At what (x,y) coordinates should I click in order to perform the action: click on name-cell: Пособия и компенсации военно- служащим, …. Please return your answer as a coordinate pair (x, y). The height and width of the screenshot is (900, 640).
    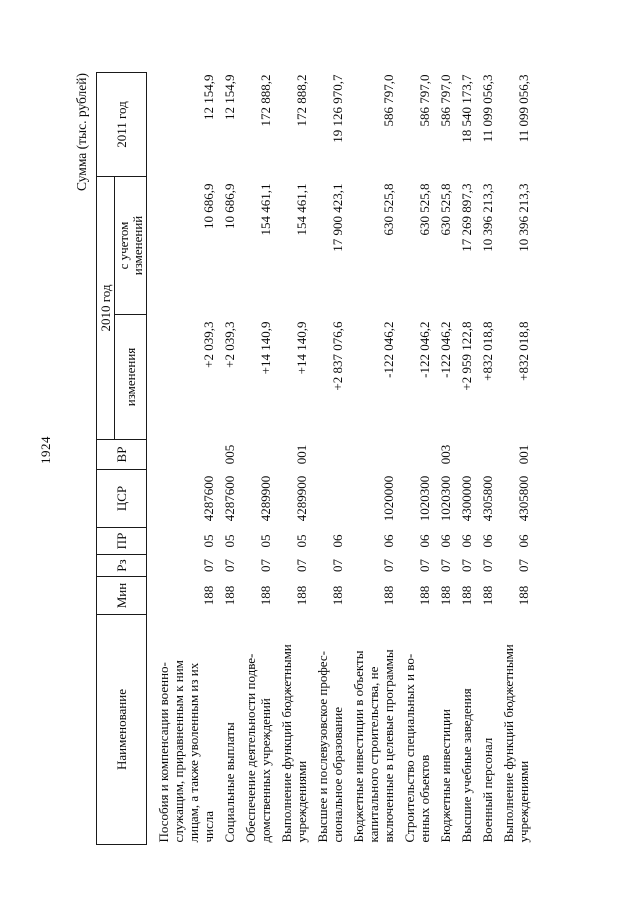
    Looking at the image, I should click on (186, 751).